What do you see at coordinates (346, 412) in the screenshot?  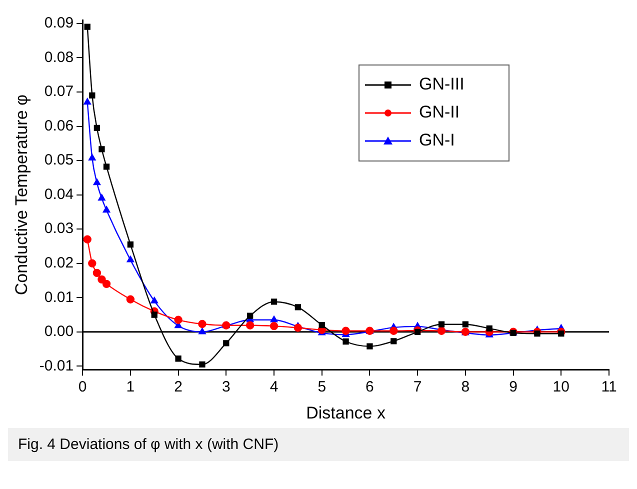 I see `x-axis-title: Distance x` at bounding box center [346, 412].